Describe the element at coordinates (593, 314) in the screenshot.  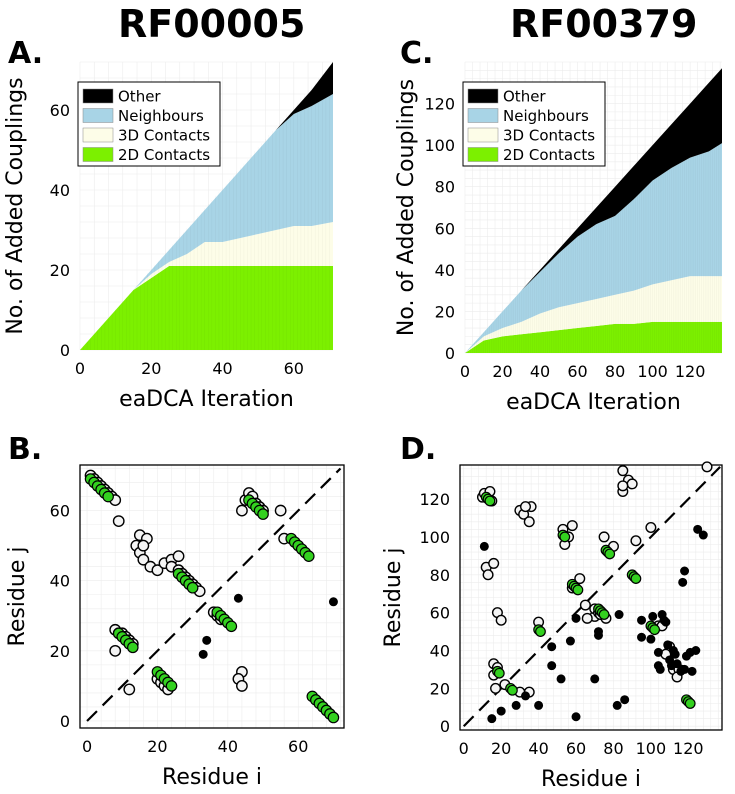
I see `area-3d-contacts-c` at that location.